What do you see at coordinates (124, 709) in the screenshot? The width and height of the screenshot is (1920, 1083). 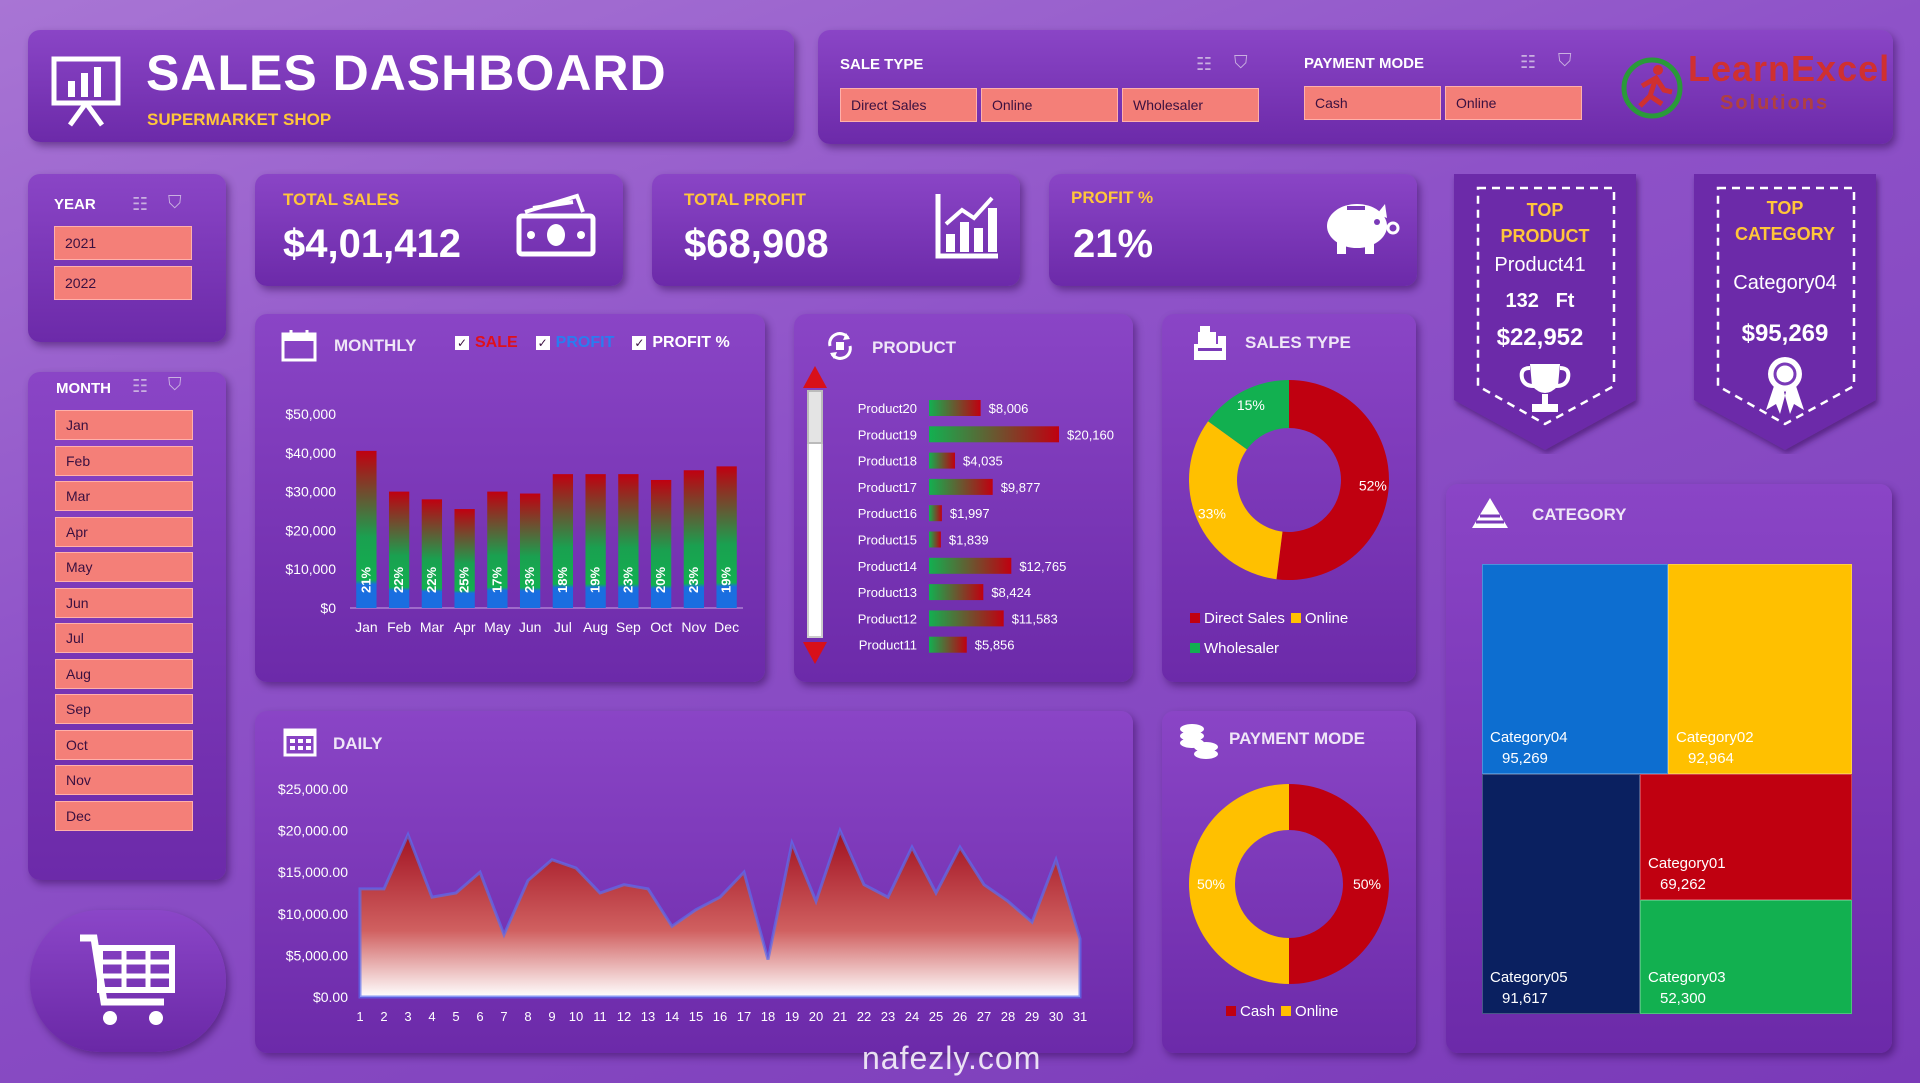 I see `month-option: Sep` at bounding box center [124, 709].